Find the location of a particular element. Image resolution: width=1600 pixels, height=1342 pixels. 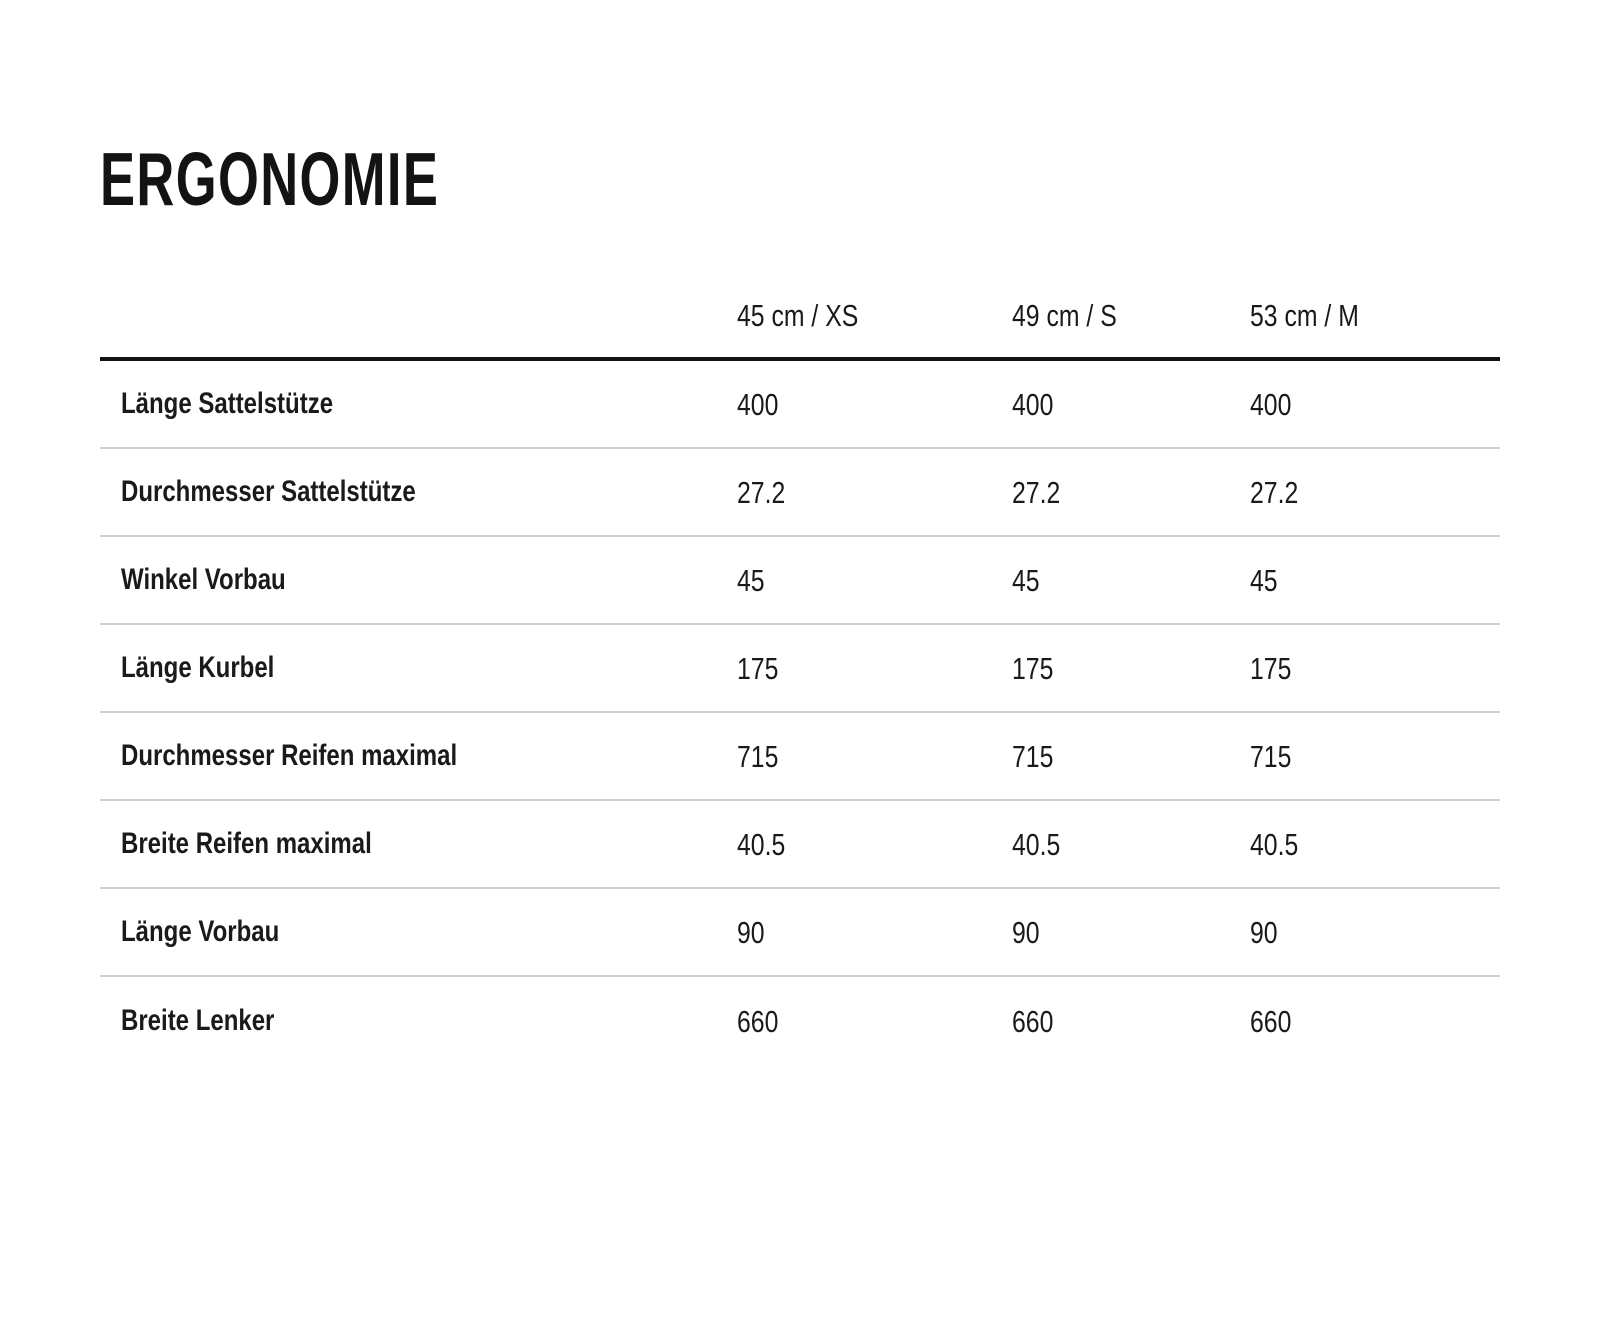

cell-value-s: 175 is located at coordinates (1131, 668).